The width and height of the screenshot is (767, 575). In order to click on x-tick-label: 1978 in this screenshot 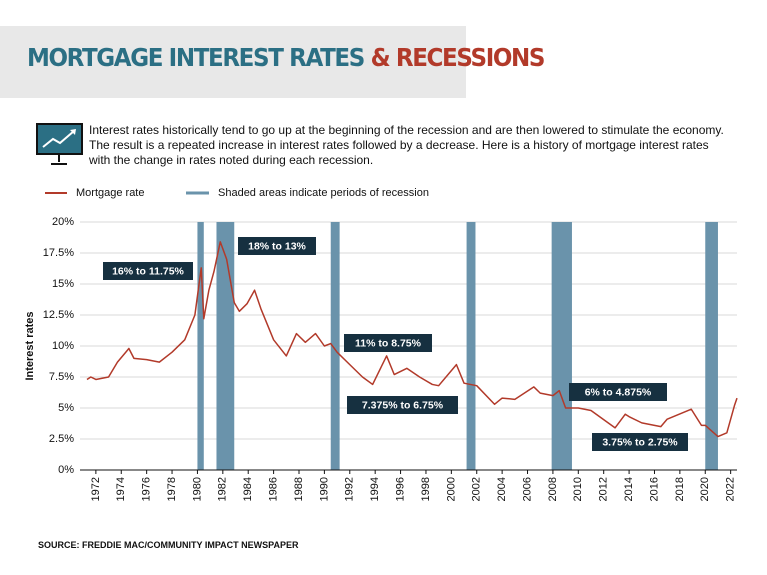, I will do `click(172, 489)`.